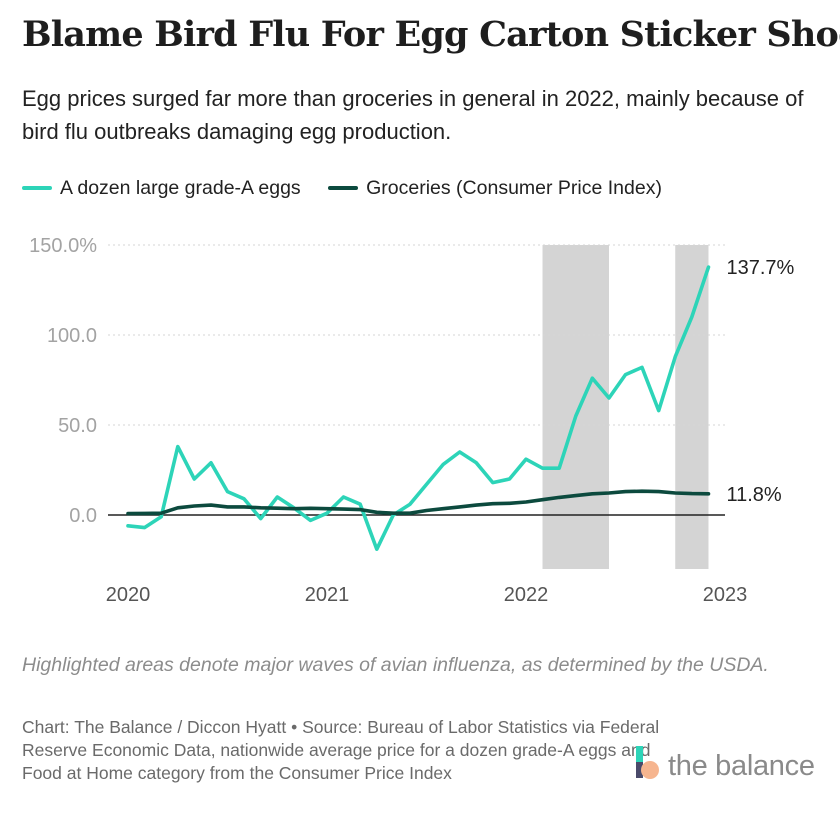 This screenshot has height=840, width=840. Describe the element at coordinates (760, 268) in the screenshot. I see `end-label-eggs: 137.7%` at that location.